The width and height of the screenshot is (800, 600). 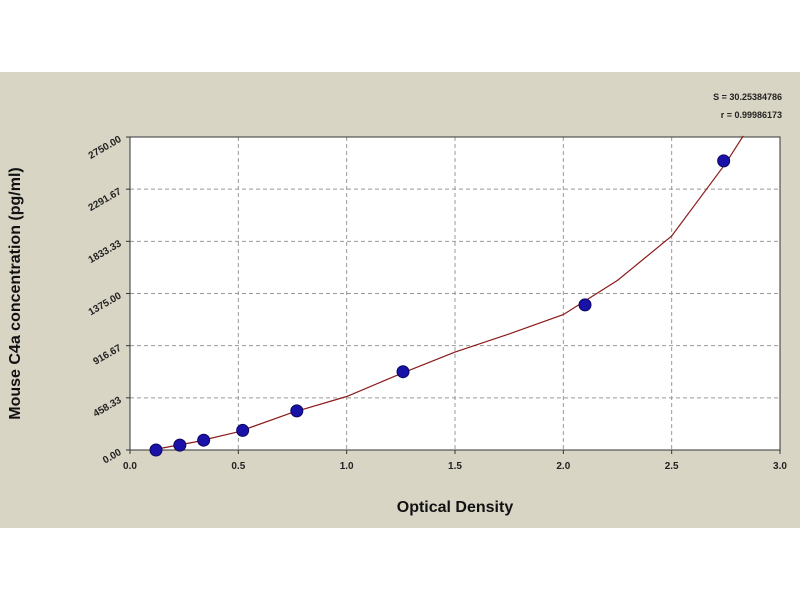 What do you see at coordinates (747, 97) in the screenshot?
I see `stat-s-value: S = 30.25384786` at bounding box center [747, 97].